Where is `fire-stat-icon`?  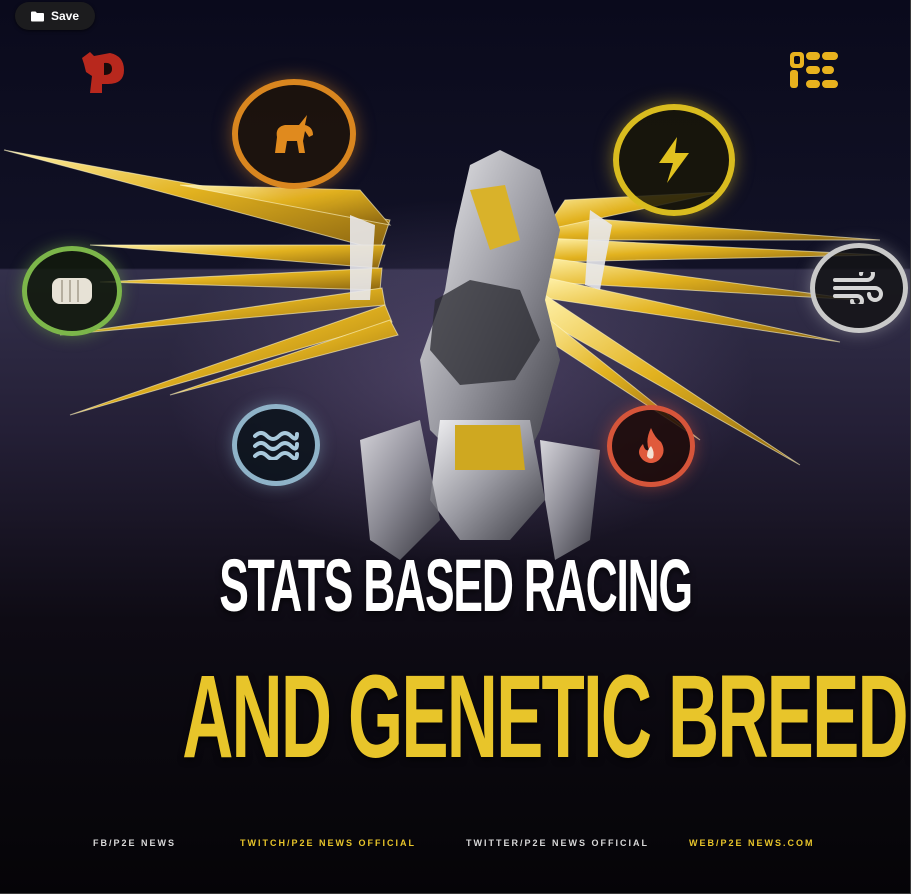 fire-stat-icon is located at coordinates (651, 446).